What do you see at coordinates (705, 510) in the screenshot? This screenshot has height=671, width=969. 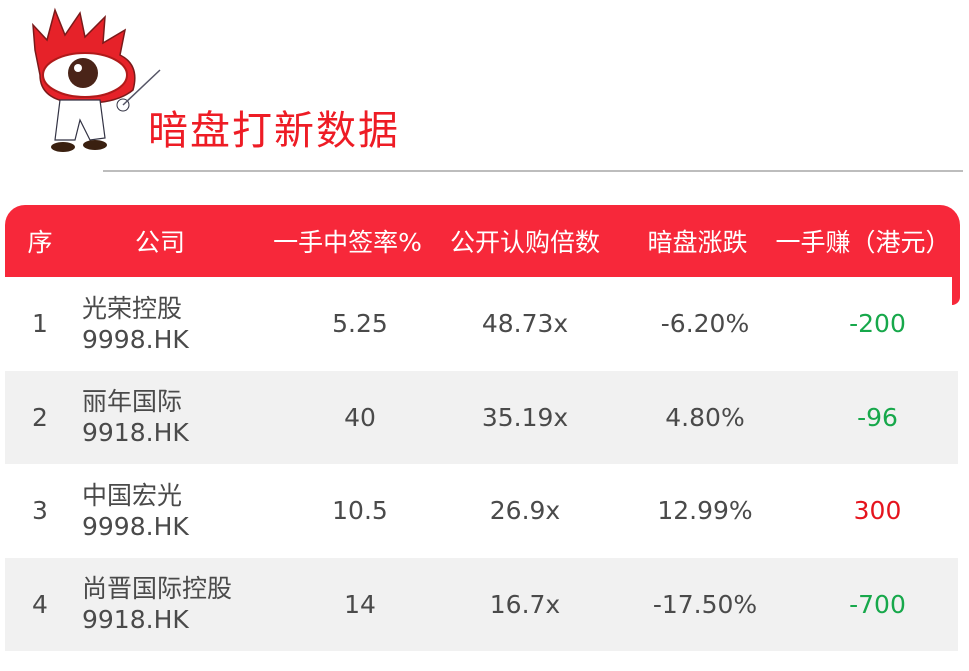 I see `grey-market-change: 12.99%` at bounding box center [705, 510].